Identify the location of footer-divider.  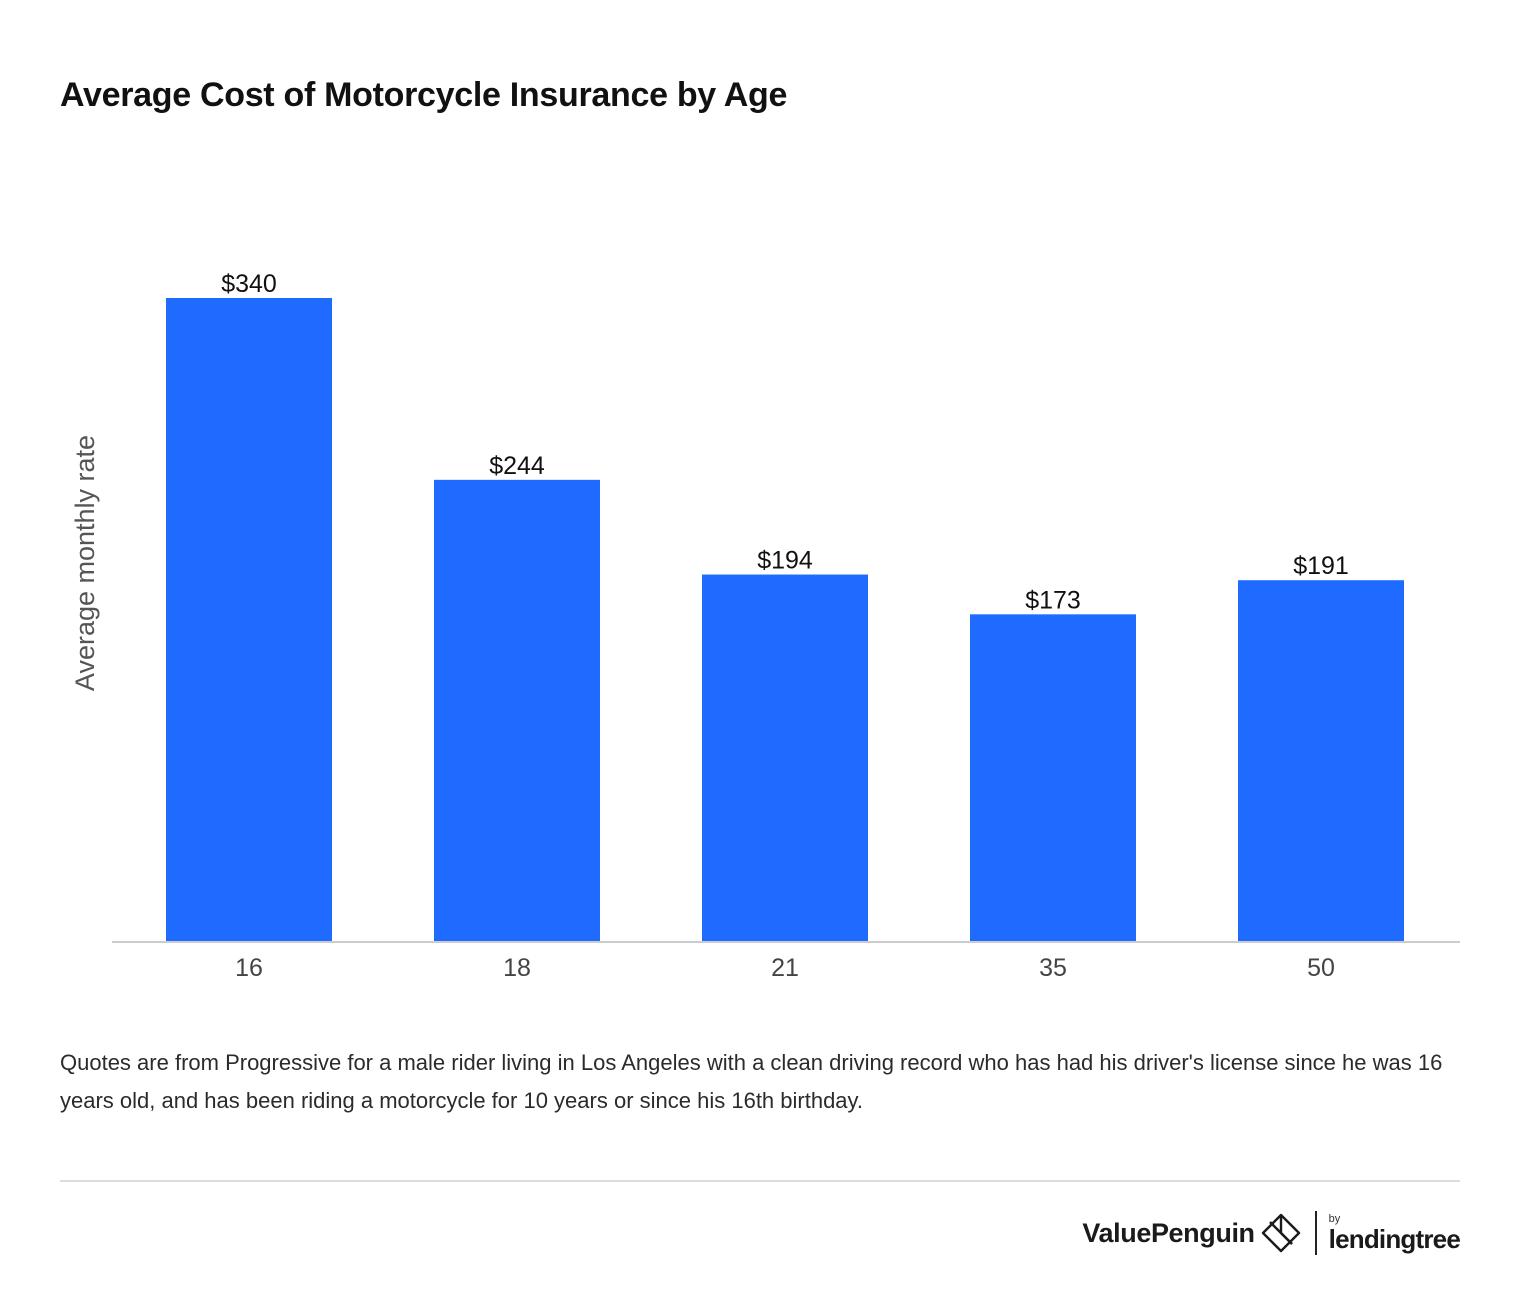
(760, 1181).